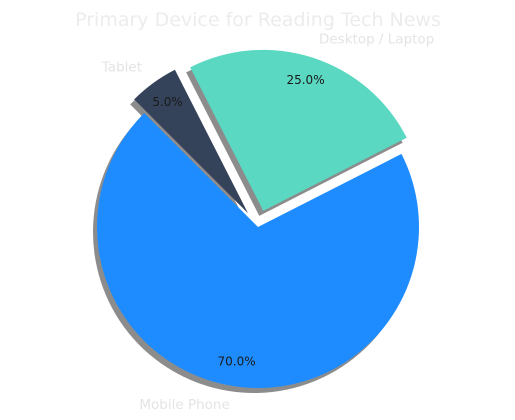 This screenshot has width=515, height=420. Describe the element at coordinates (191, 141) in the screenshot. I see `slice-tablet` at that location.